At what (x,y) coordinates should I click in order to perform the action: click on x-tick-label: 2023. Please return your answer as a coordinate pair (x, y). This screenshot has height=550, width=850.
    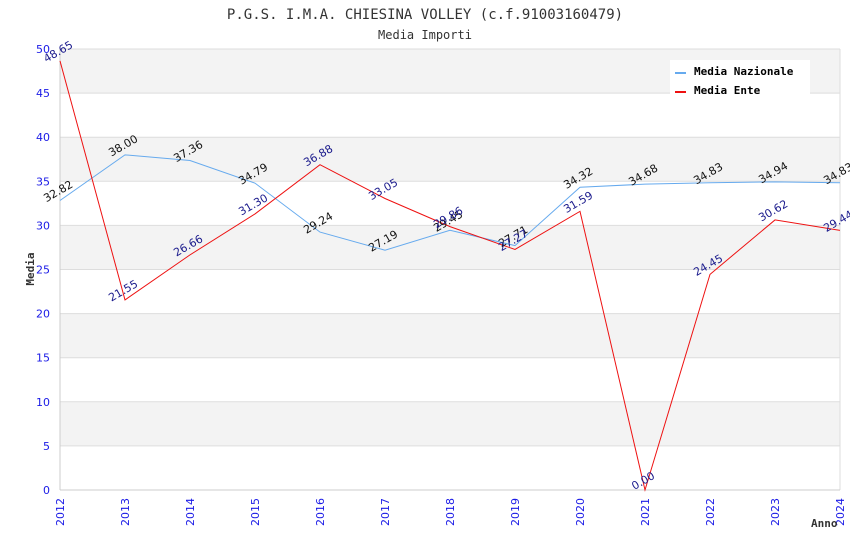
    Looking at the image, I should click on (775, 512).